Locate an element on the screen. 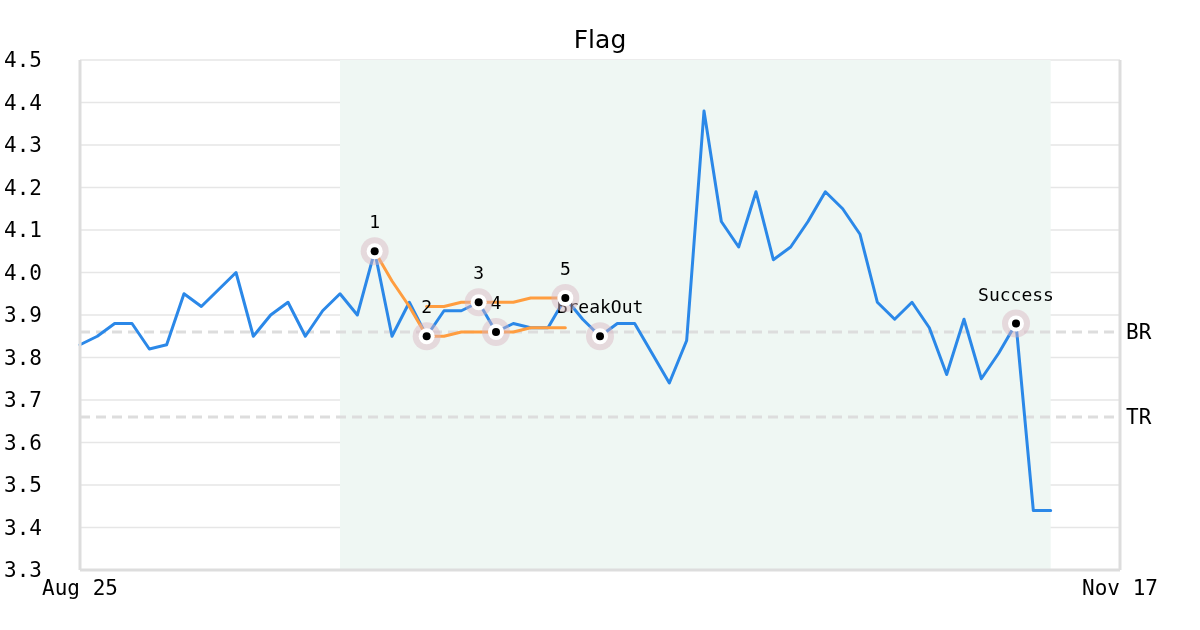  chart-title: Flag is located at coordinates (600, 39).